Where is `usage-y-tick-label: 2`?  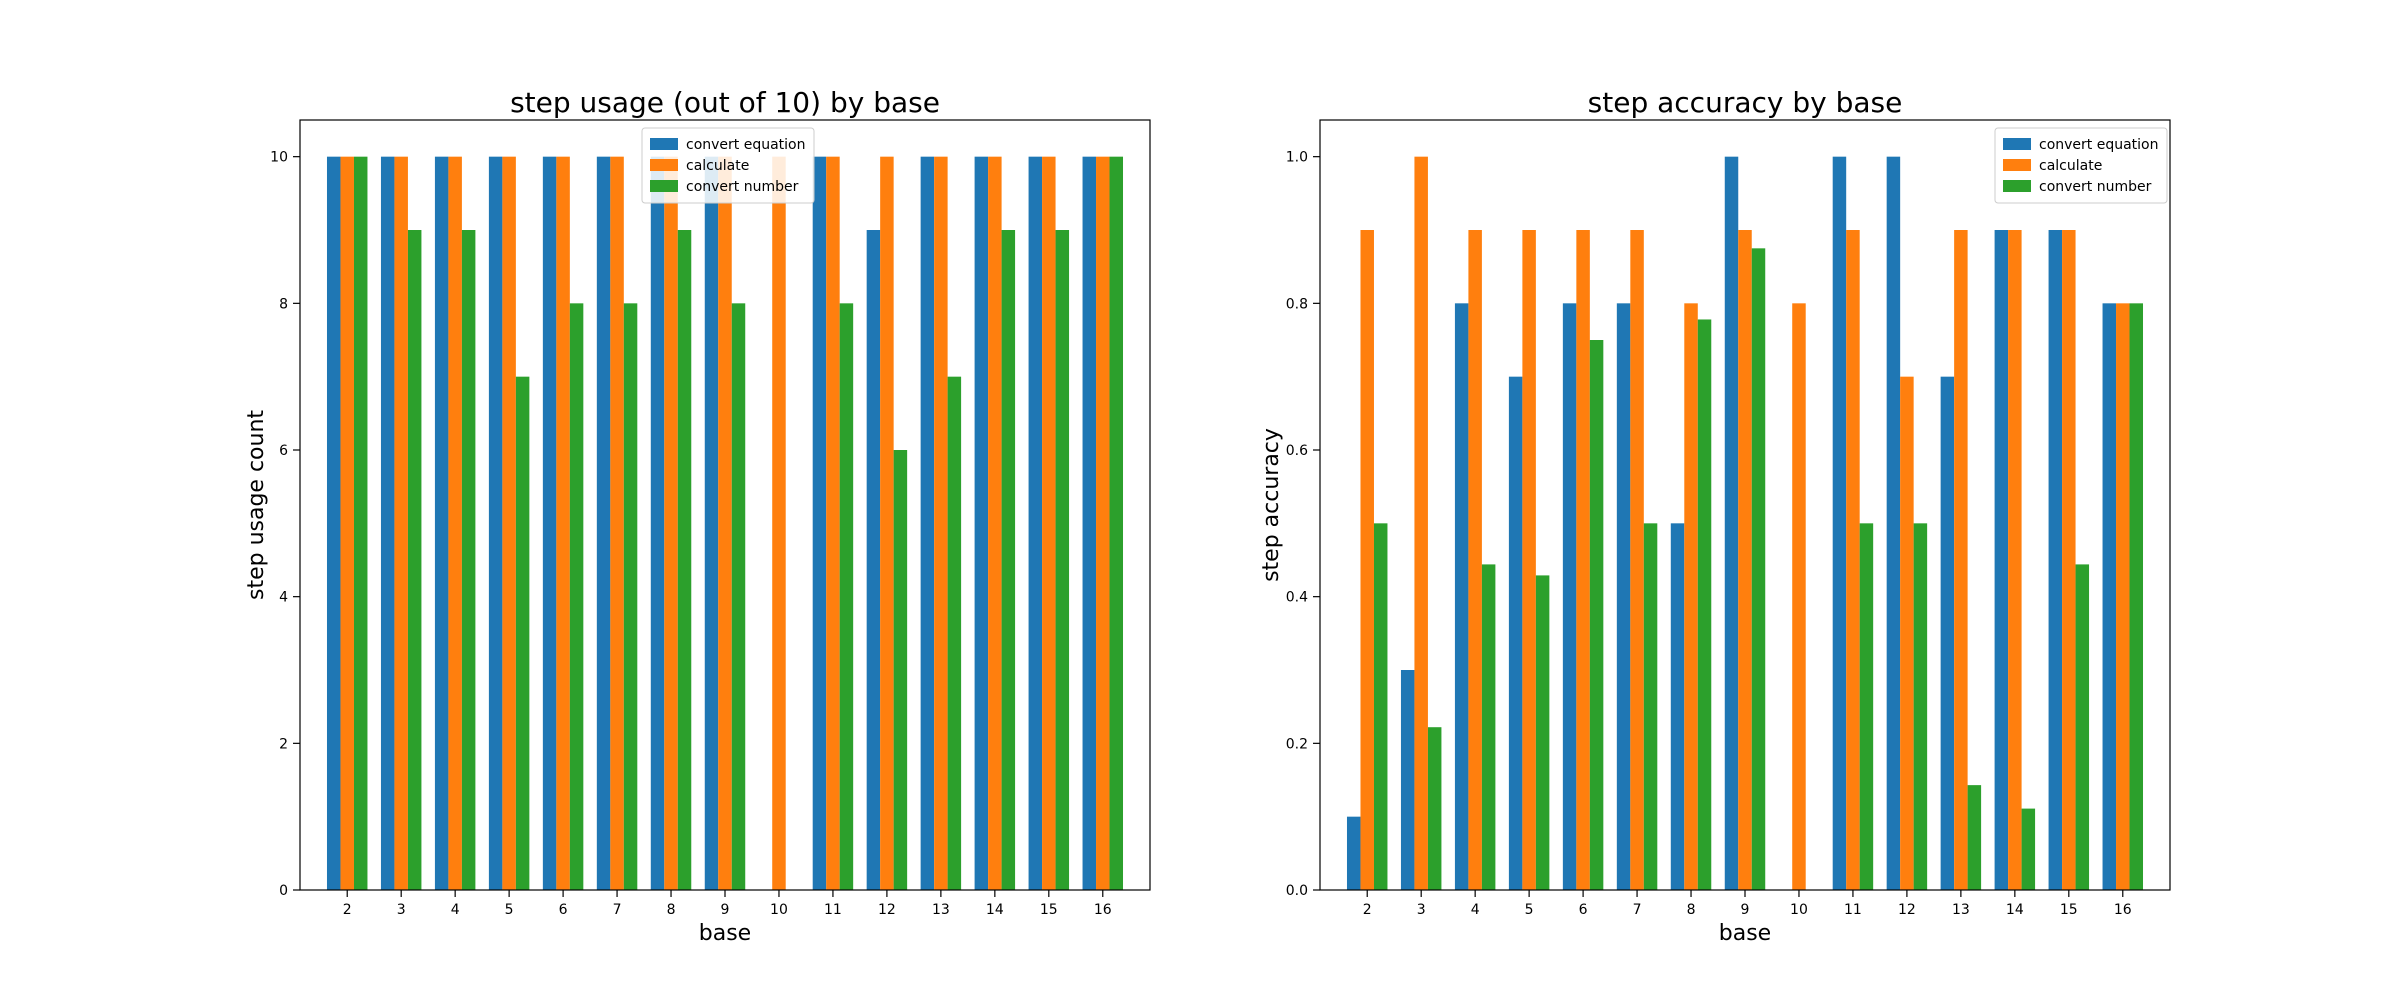
usage-y-tick-label: 2 is located at coordinates (283, 744).